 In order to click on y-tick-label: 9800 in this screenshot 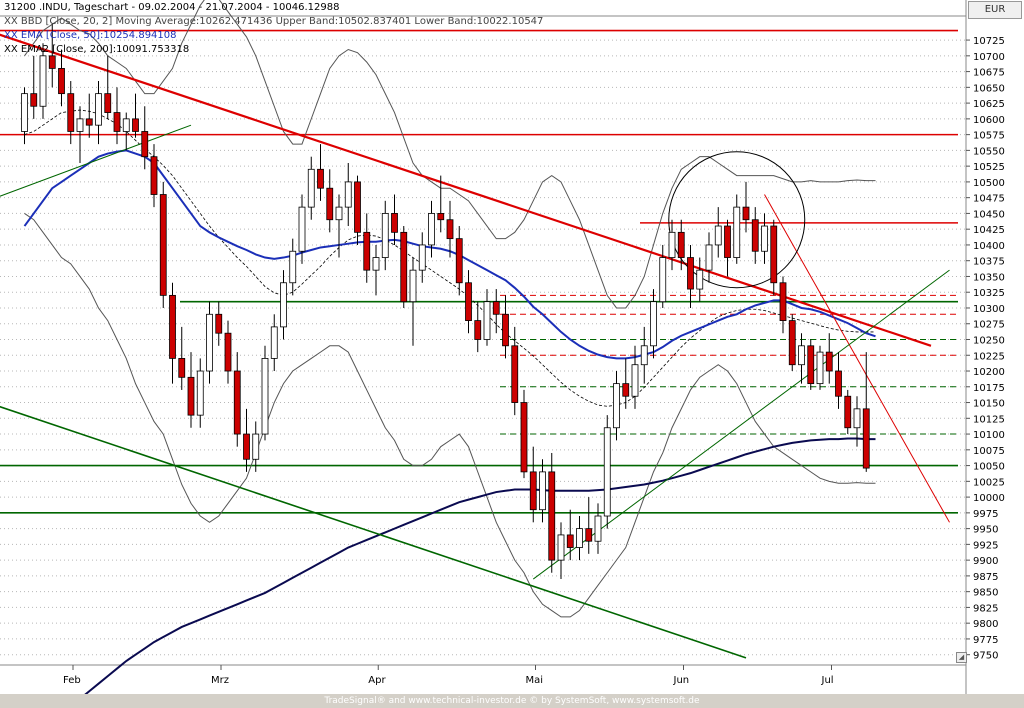, I will do `click(985, 624)`.